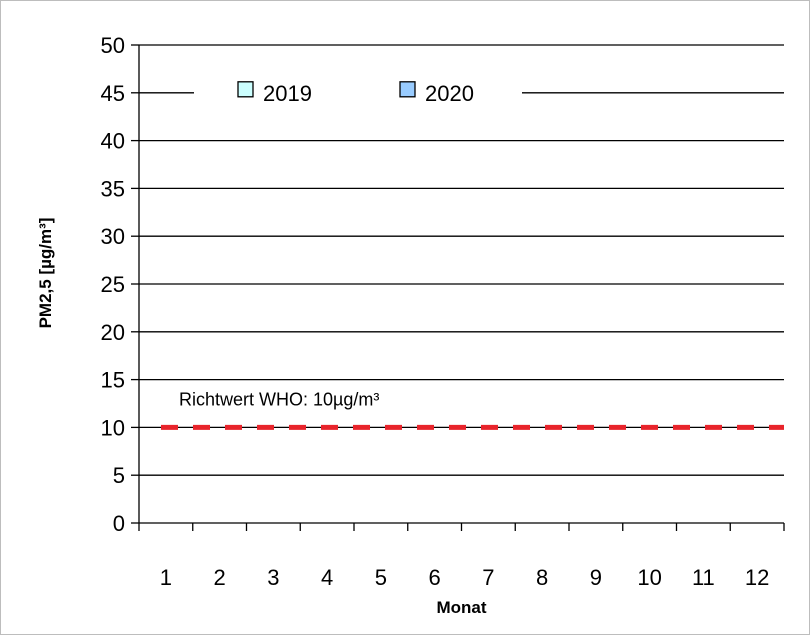  I want to click on x-tick-label: 8, so click(542, 577).